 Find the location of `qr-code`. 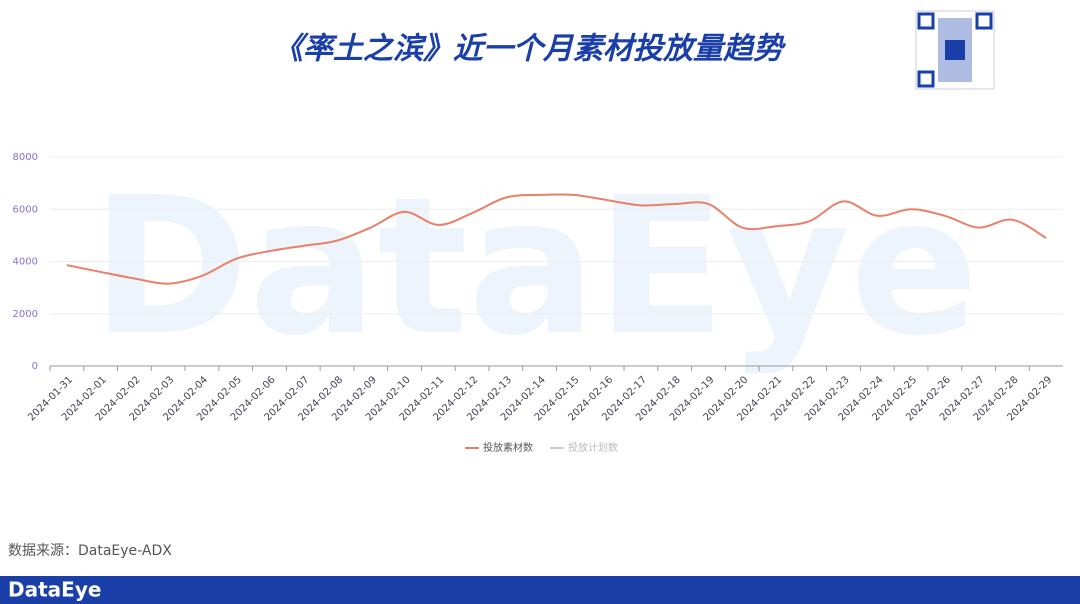

qr-code is located at coordinates (955, 50).